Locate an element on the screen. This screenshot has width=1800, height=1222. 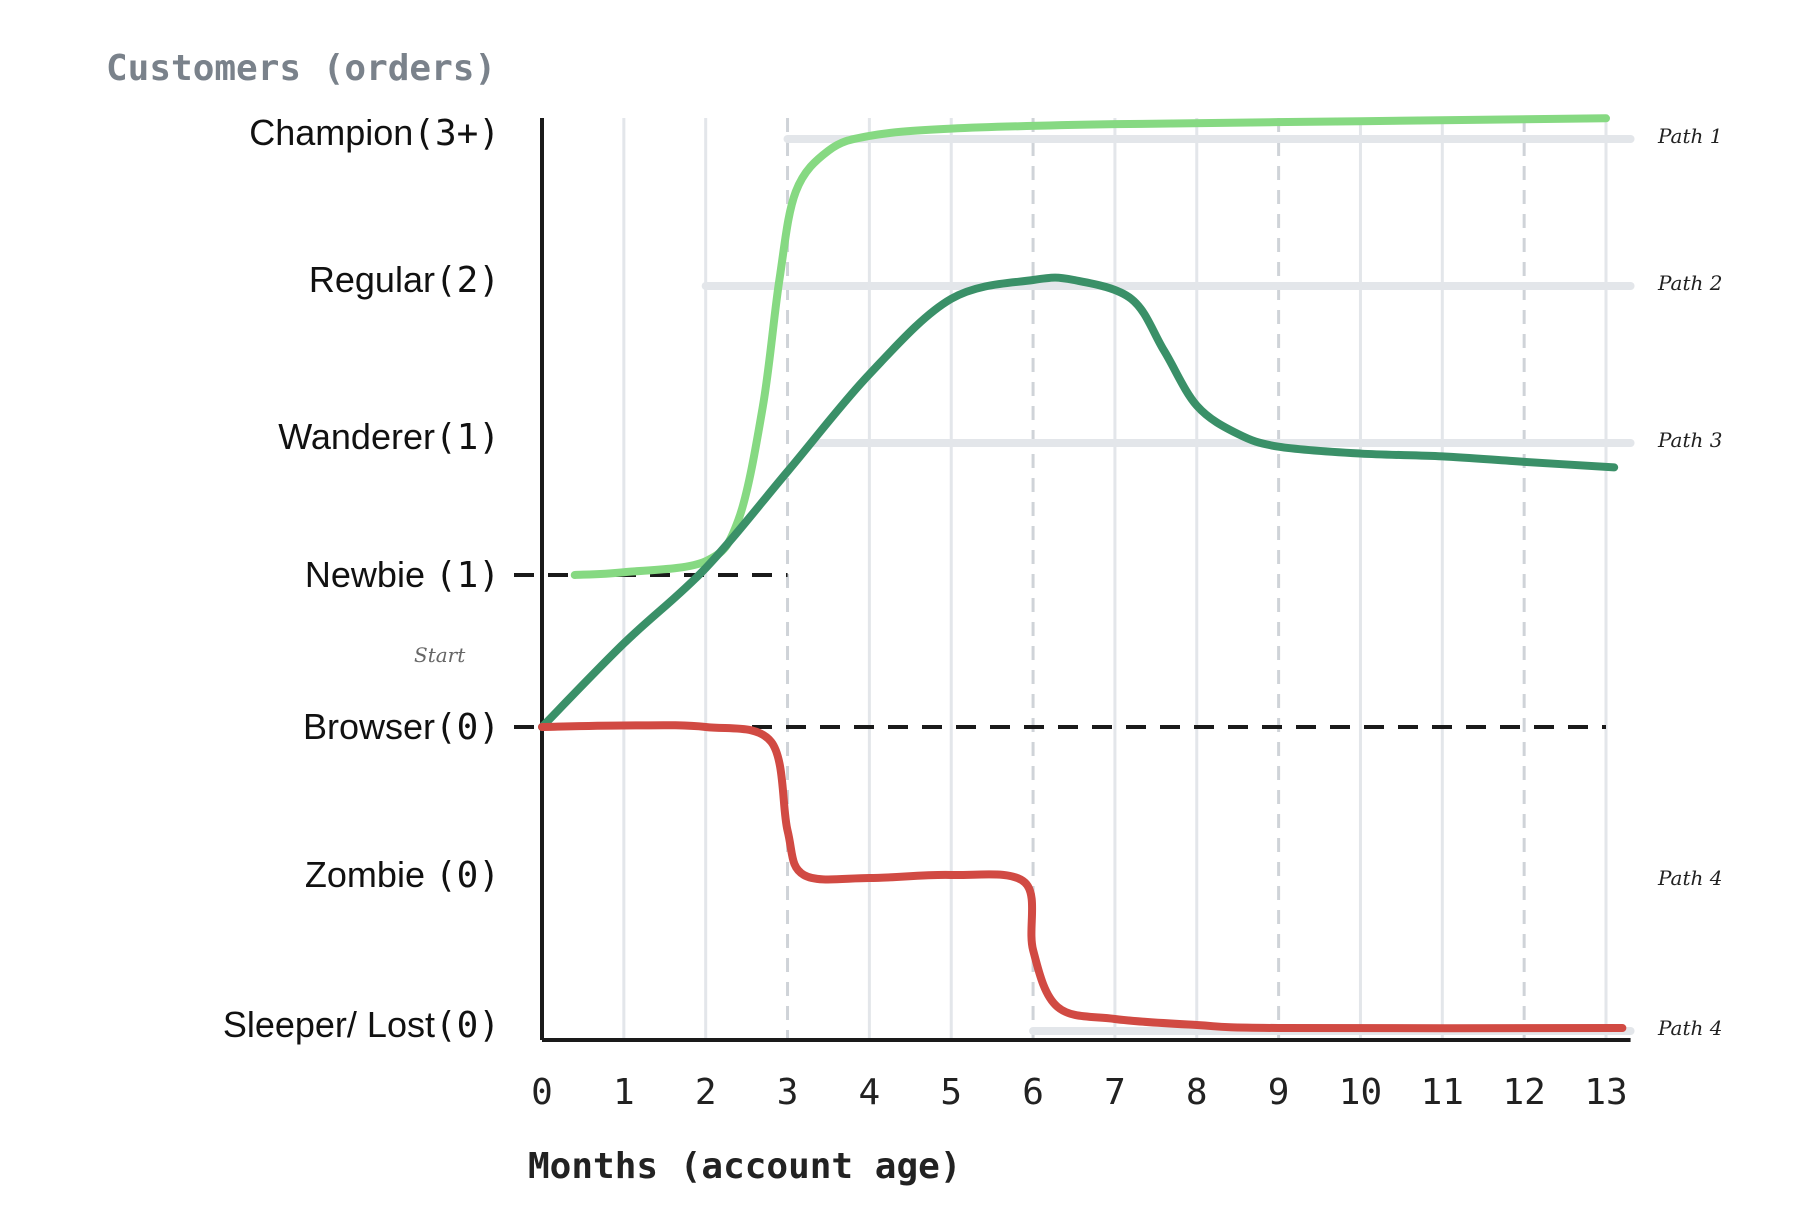
y-category-label: Newbie (1) is located at coordinates (402, 575).